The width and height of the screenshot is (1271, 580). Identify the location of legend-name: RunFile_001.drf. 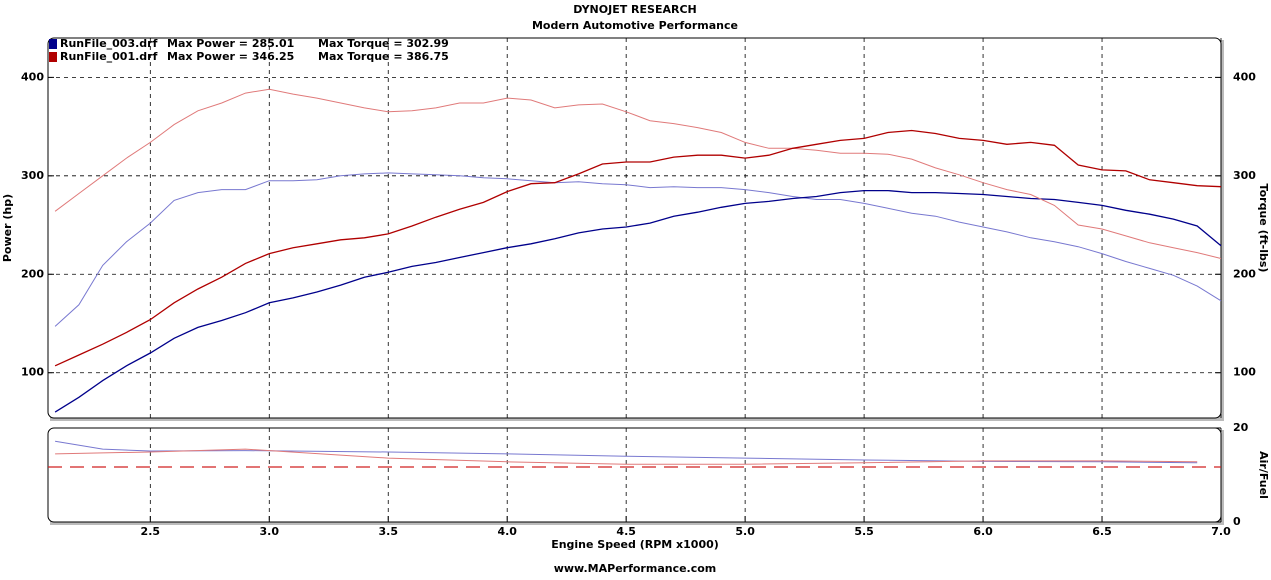
(109, 56).